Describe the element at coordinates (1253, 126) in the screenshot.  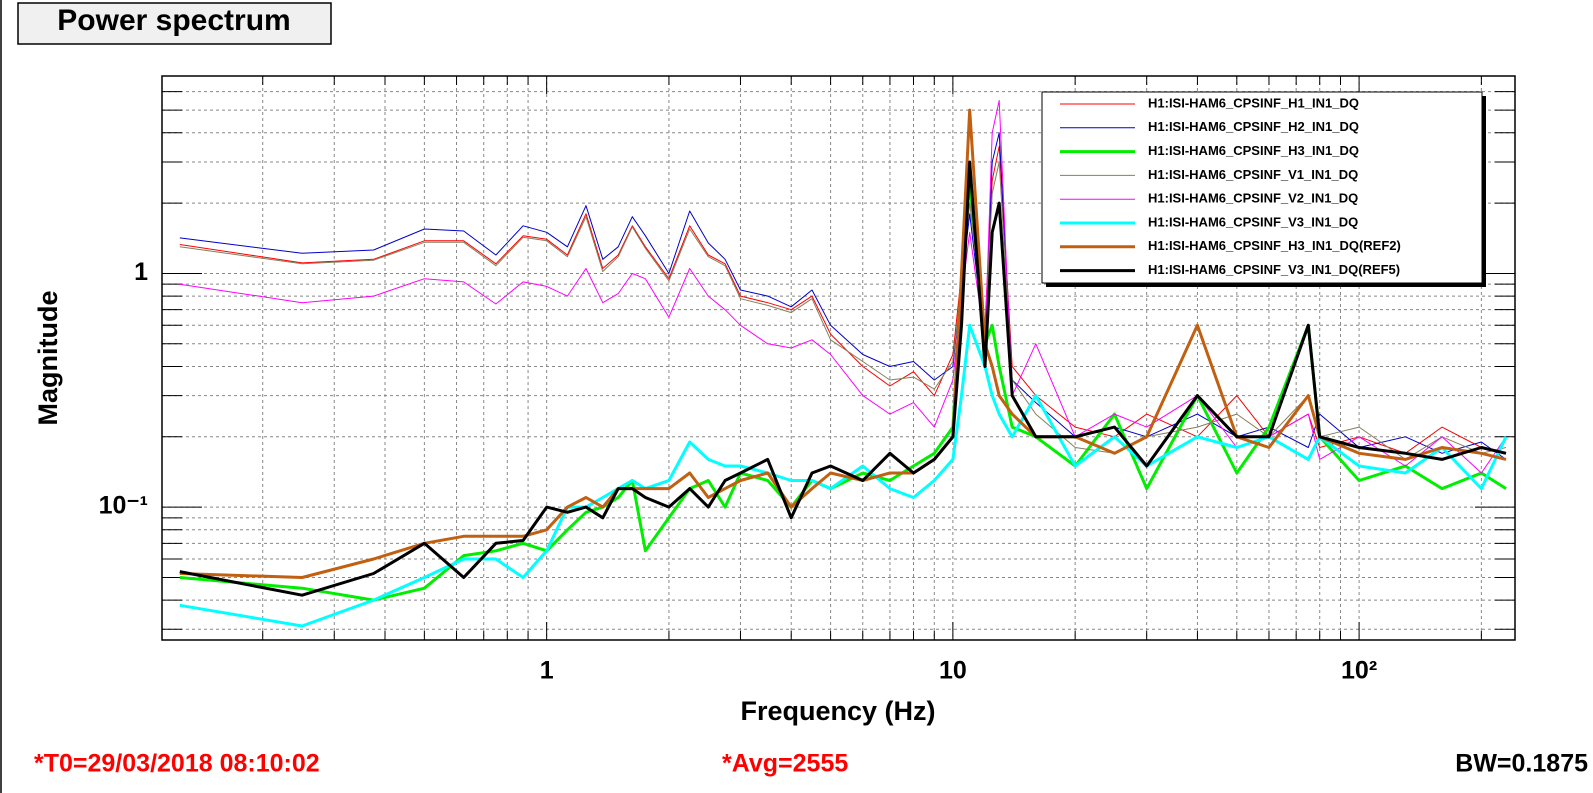
I see `legend-label: H1:ISI-HAM6_CPSINF_H2_IN1_DQ` at that location.